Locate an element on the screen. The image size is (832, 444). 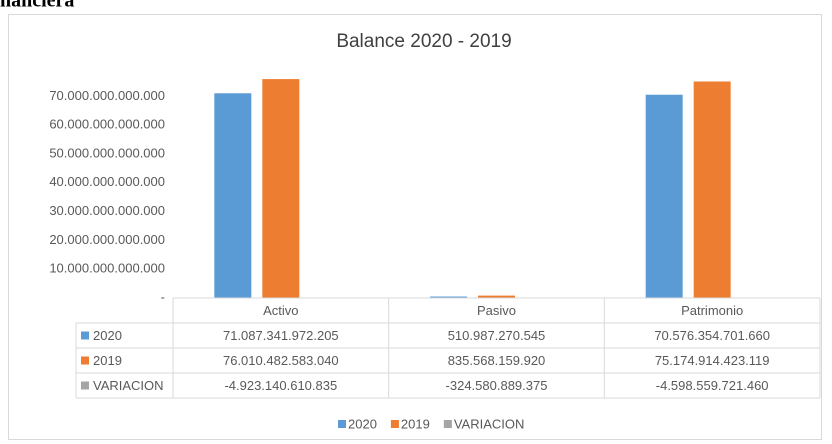
legend-label: VARIACION is located at coordinates (489, 423).